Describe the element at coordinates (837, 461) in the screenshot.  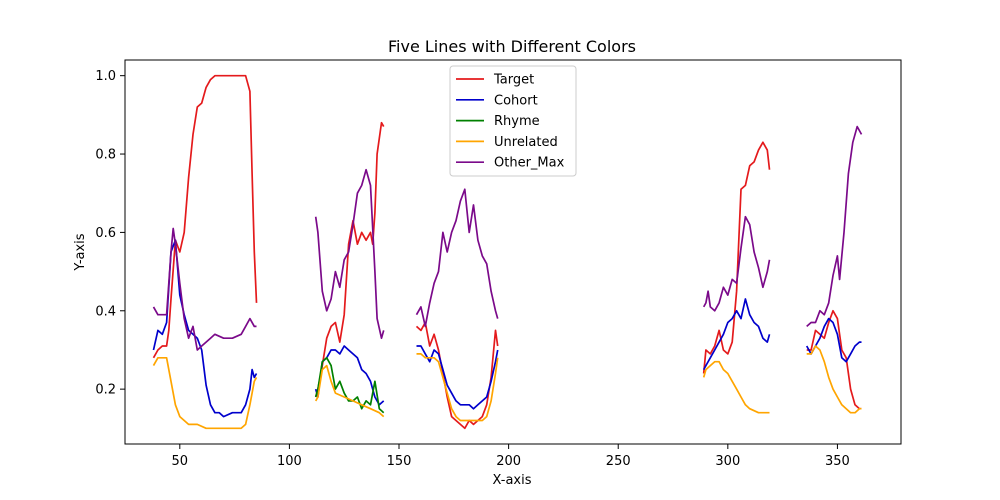
I see `x-tick-label: 350` at that location.